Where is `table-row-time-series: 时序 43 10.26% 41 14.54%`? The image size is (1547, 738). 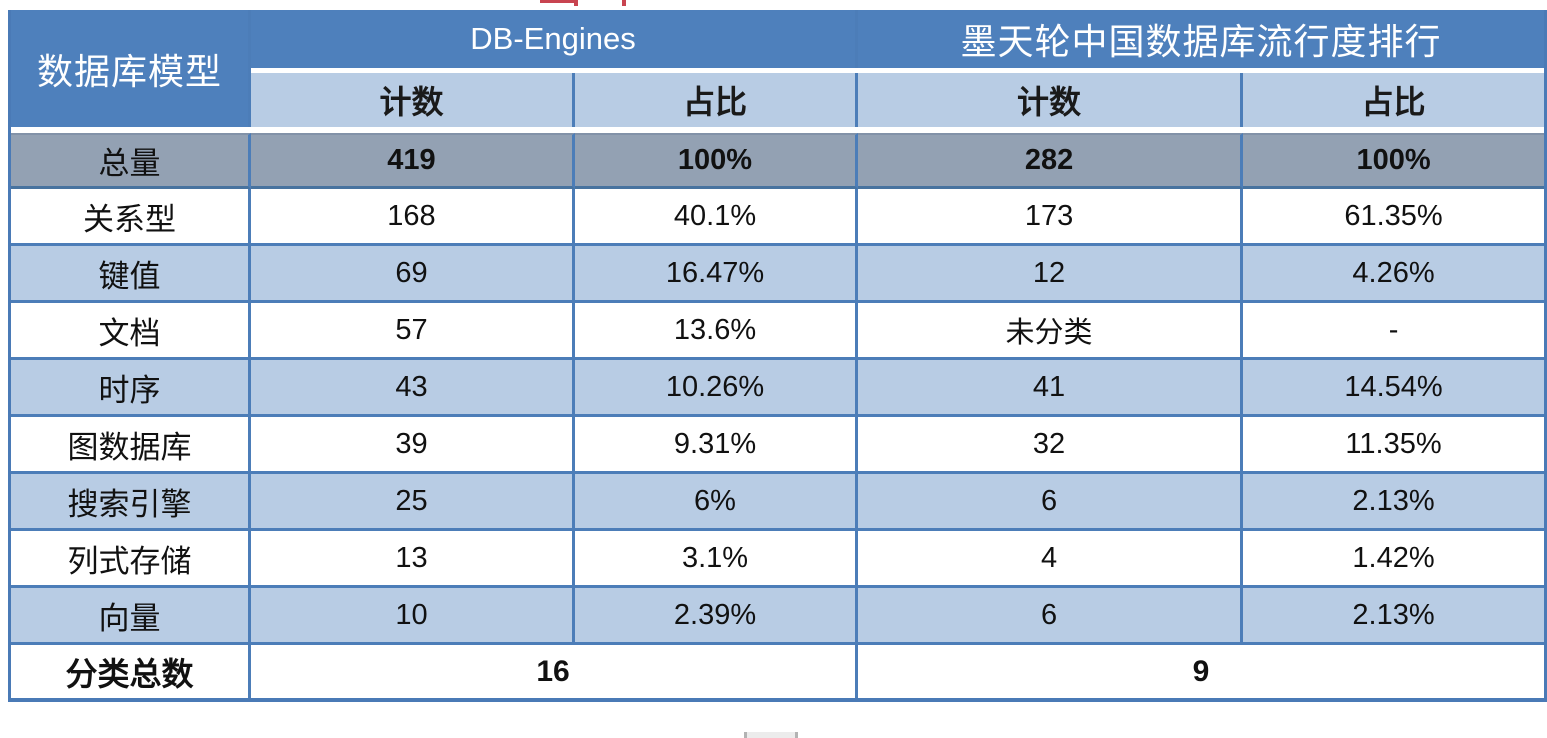 table-row-time-series: 时序 43 10.26% 41 14.54% is located at coordinates (778, 388).